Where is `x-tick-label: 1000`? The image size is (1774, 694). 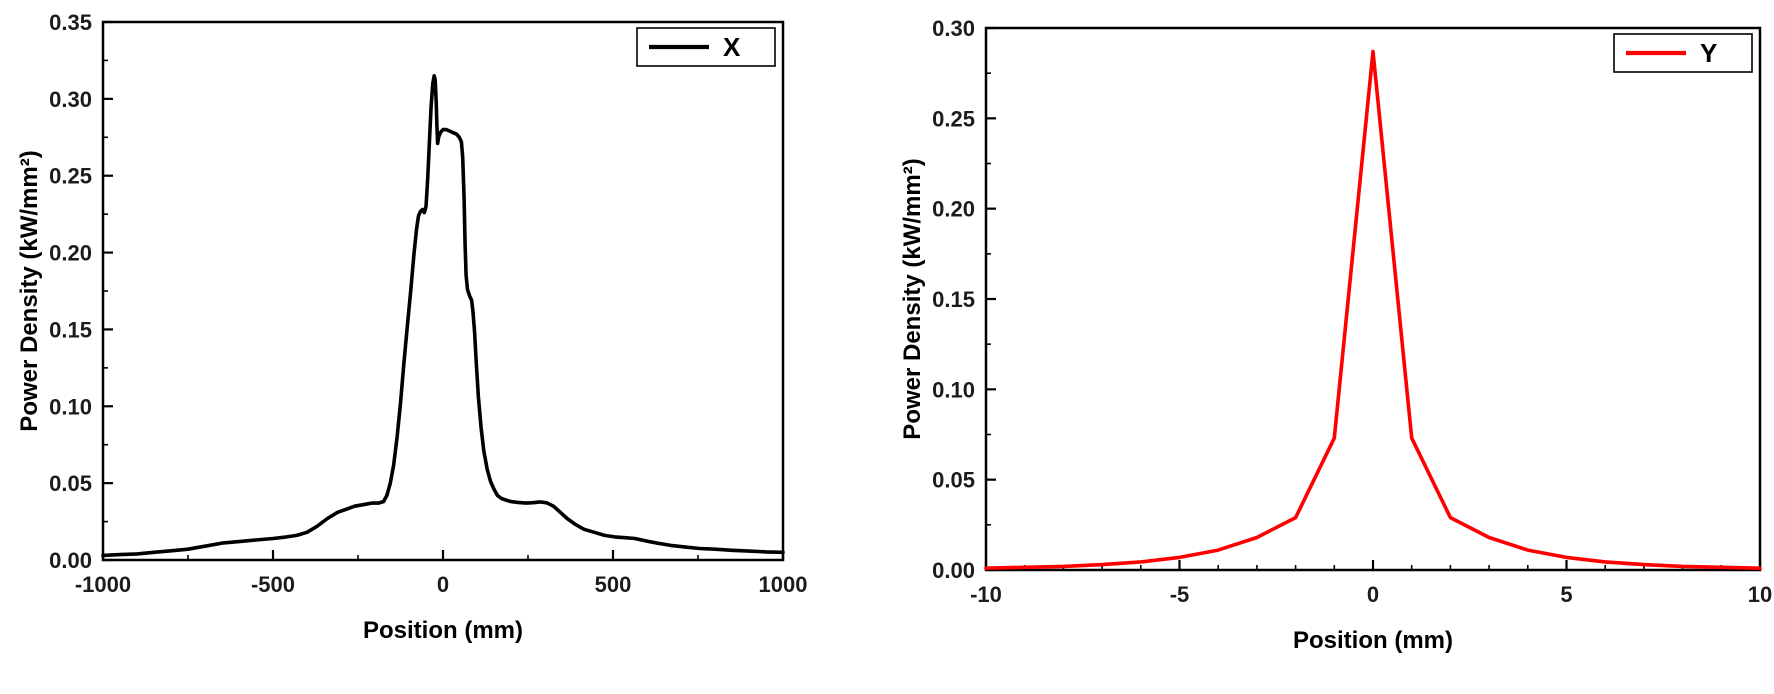 x-tick-label: 1000 is located at coordinates (783, 584).